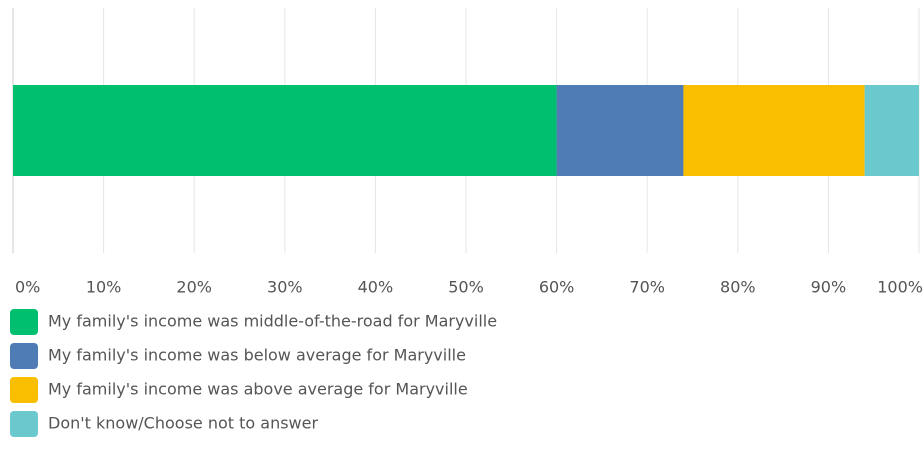 This screenshot has width=924, height=449. What do you see at coordinates (900, 287) in the screenshot?
I see `x-tick-label: 100%` at bounding box center [900, 287].